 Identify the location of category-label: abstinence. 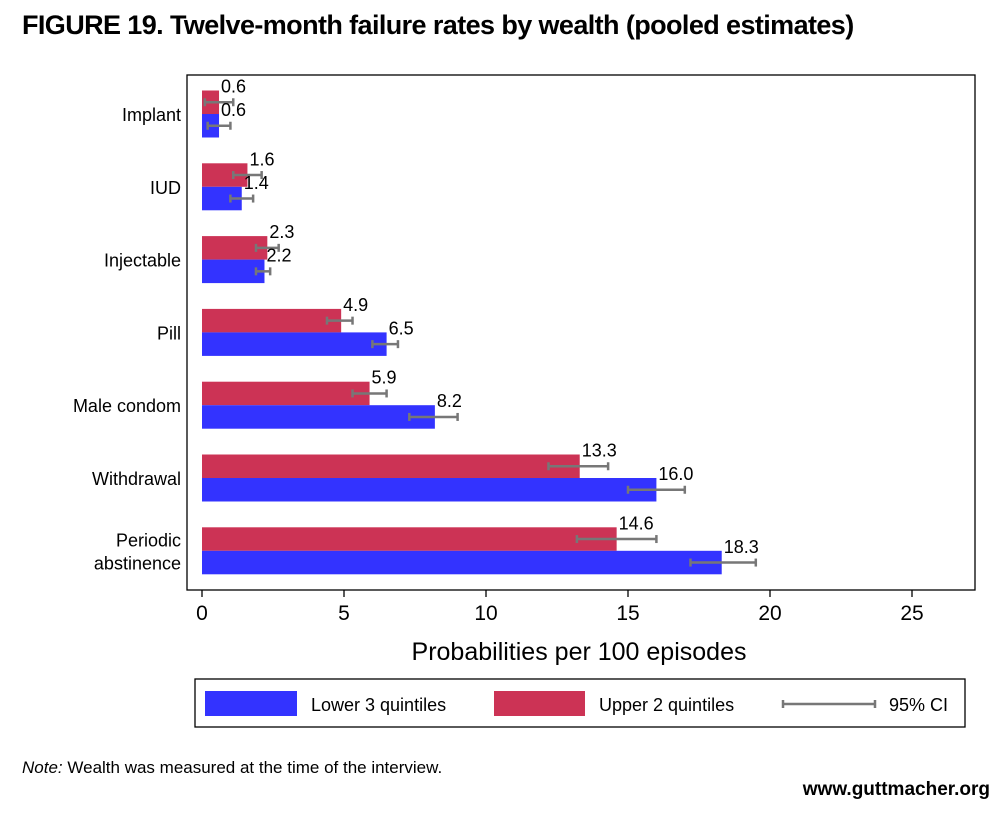
(137, 563).